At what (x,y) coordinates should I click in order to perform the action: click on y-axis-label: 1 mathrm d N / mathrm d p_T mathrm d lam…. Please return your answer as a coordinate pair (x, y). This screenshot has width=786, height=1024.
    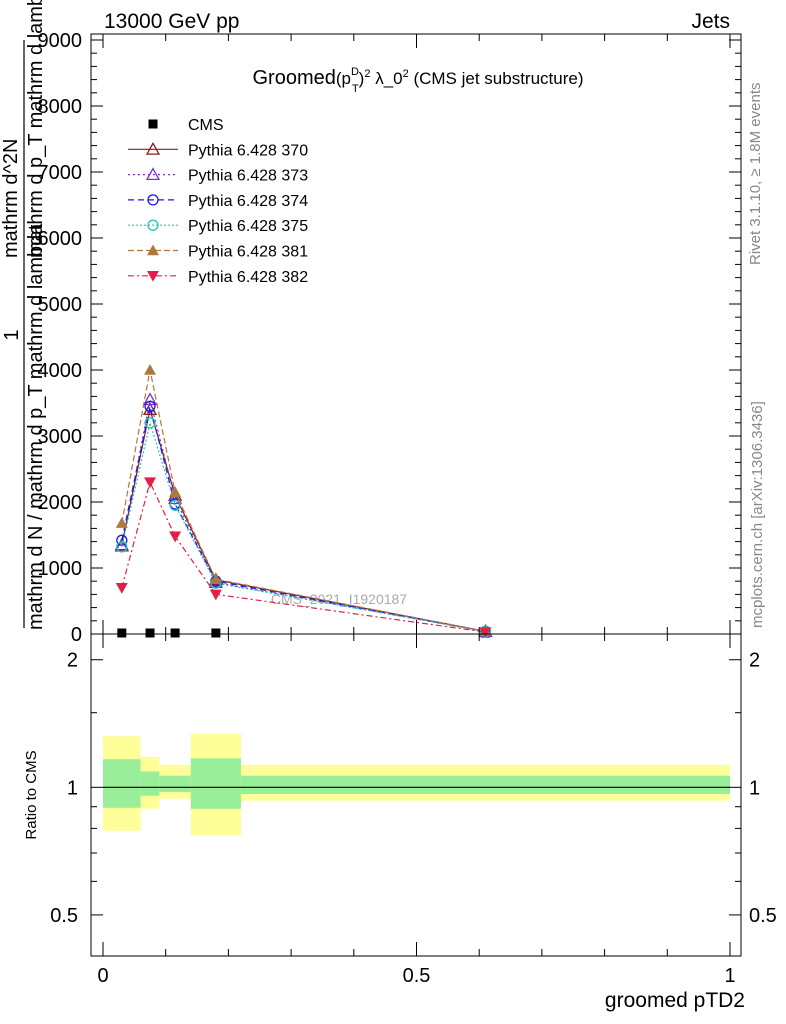
    Looking at the image, I should click on (23, 315).